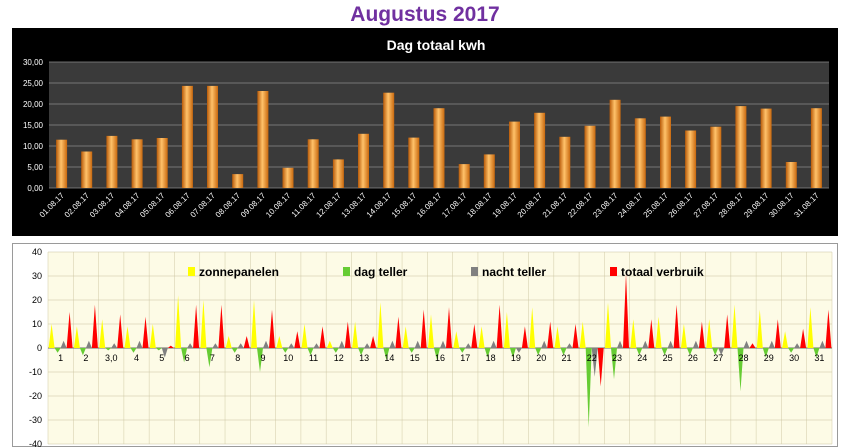 Image resolution: width=850 pixels, height=447 pixels. I want to click on bar-15.08.17, so click(414, 162).